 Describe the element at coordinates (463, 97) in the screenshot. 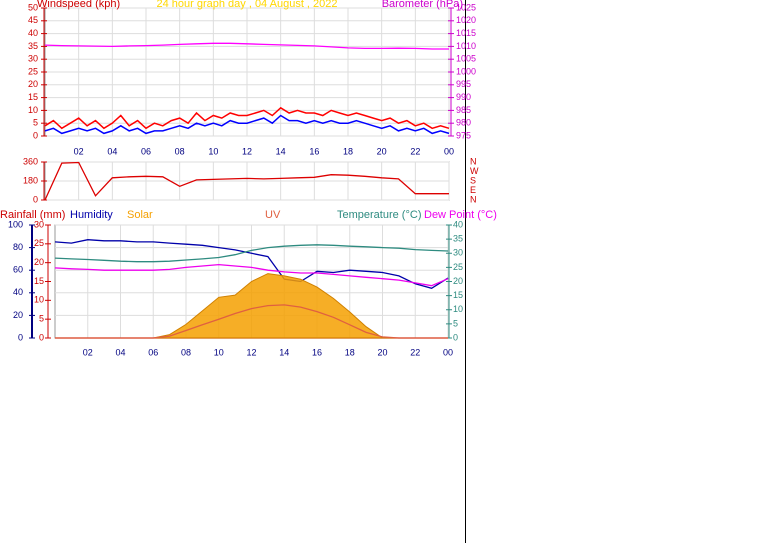

I see `y-tick-label: 990` at that location.